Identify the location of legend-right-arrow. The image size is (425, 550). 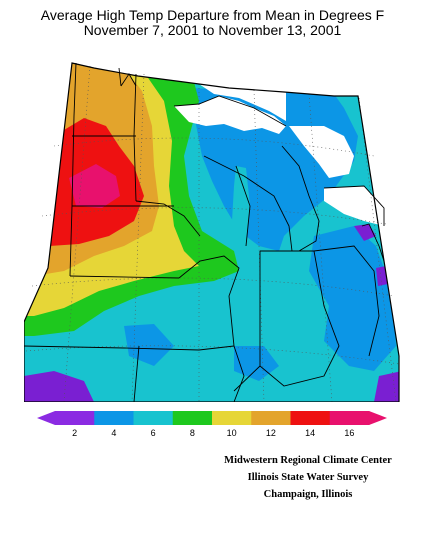
(378, 418).